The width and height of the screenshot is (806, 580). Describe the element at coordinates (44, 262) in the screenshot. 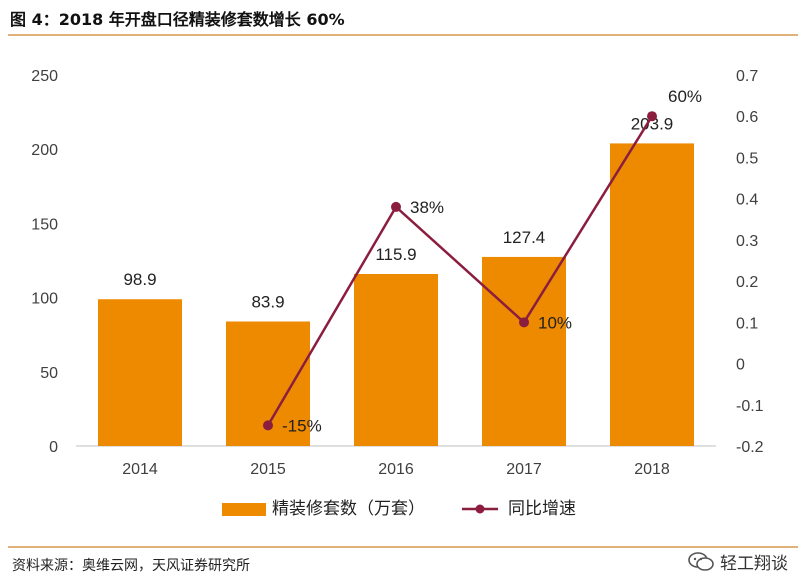

I see `left-axis: 0 50 100 150 200 250` at that location.